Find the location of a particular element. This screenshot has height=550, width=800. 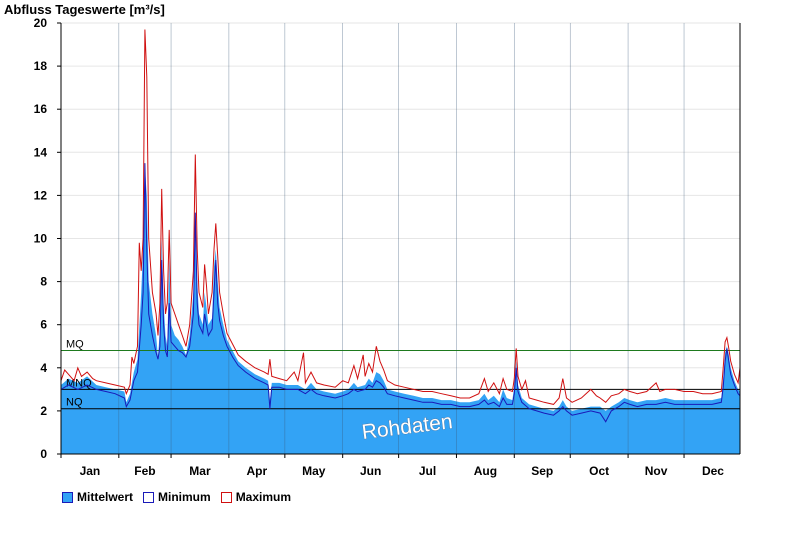

legend-swatch-minimum is located at coordinates (149, 497).